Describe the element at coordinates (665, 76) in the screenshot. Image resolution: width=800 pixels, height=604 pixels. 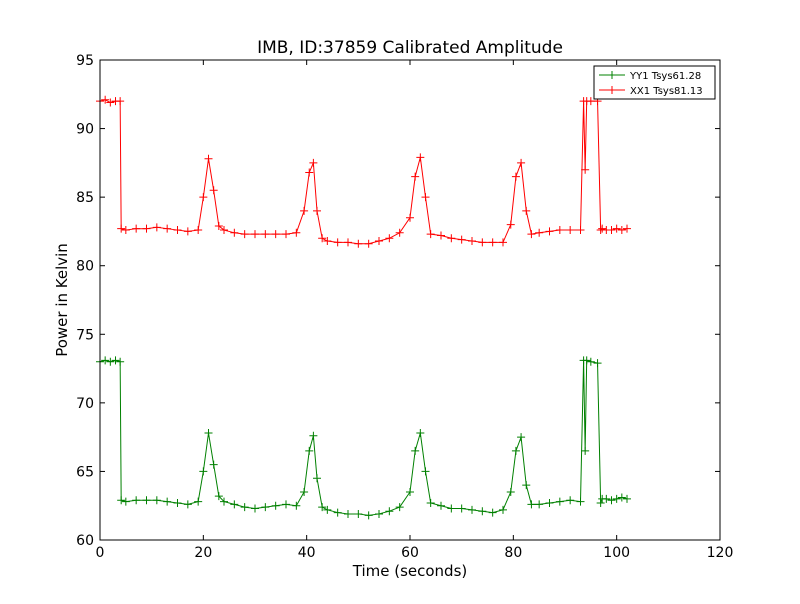
I see `legend-label: YY1 Tsys61.28` at that location.